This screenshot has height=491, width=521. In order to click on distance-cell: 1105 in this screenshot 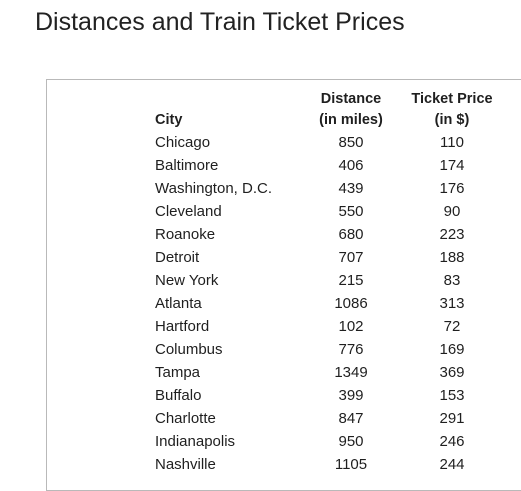, I will do `click(351, 464)`.